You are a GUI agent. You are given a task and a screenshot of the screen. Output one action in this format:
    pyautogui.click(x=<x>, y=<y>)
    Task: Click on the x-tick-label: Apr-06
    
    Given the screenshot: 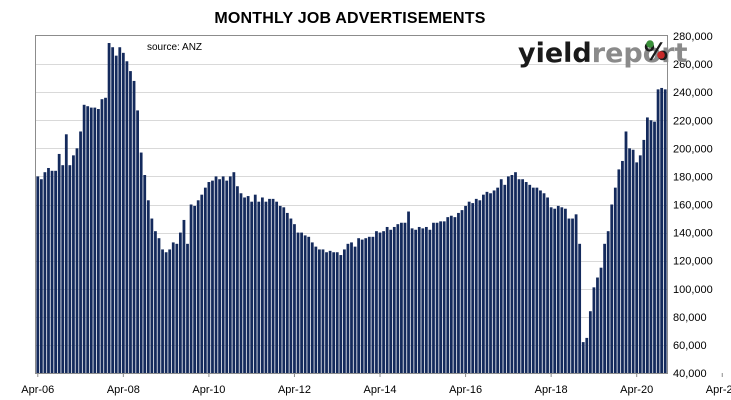 What is the action you would take?
    pyautogui.click(x=37, y=390)
    